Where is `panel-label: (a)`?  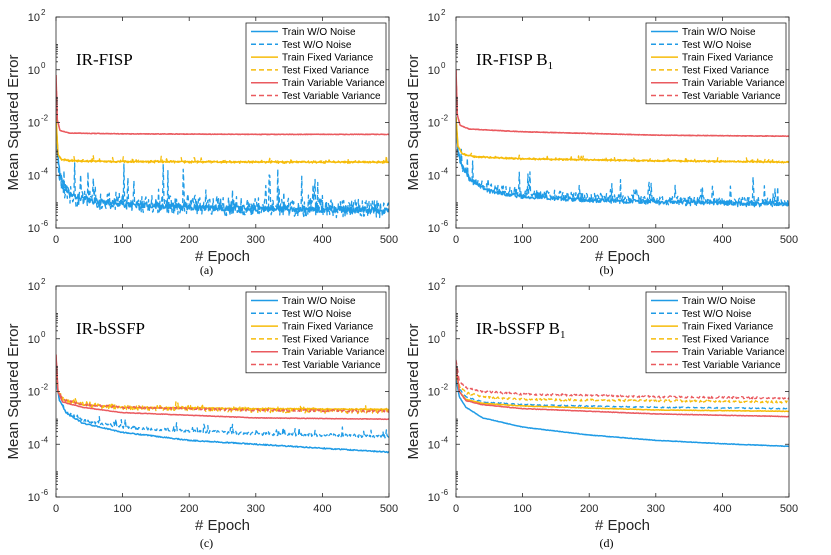
panel-label: (a) is located at coordinates (206, 270).